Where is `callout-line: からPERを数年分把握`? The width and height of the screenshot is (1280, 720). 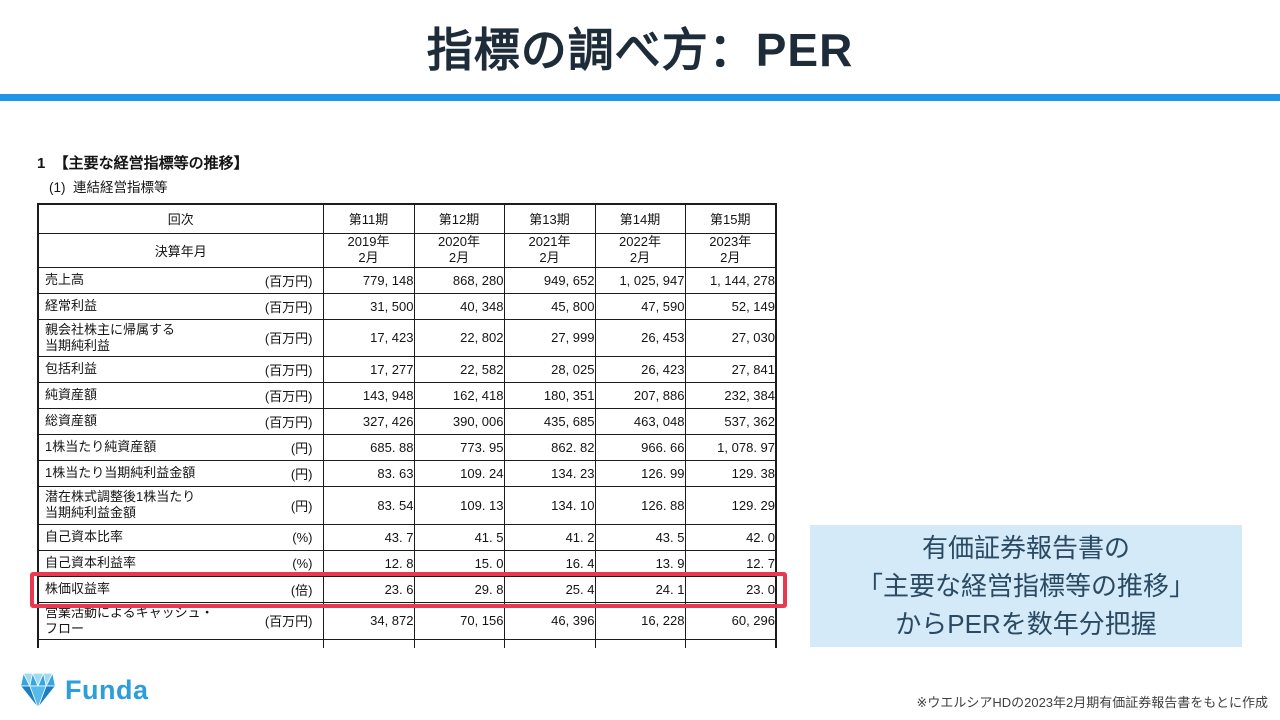
callout-line: からPERを数年分把握 is located at coordinates (1026, 624).